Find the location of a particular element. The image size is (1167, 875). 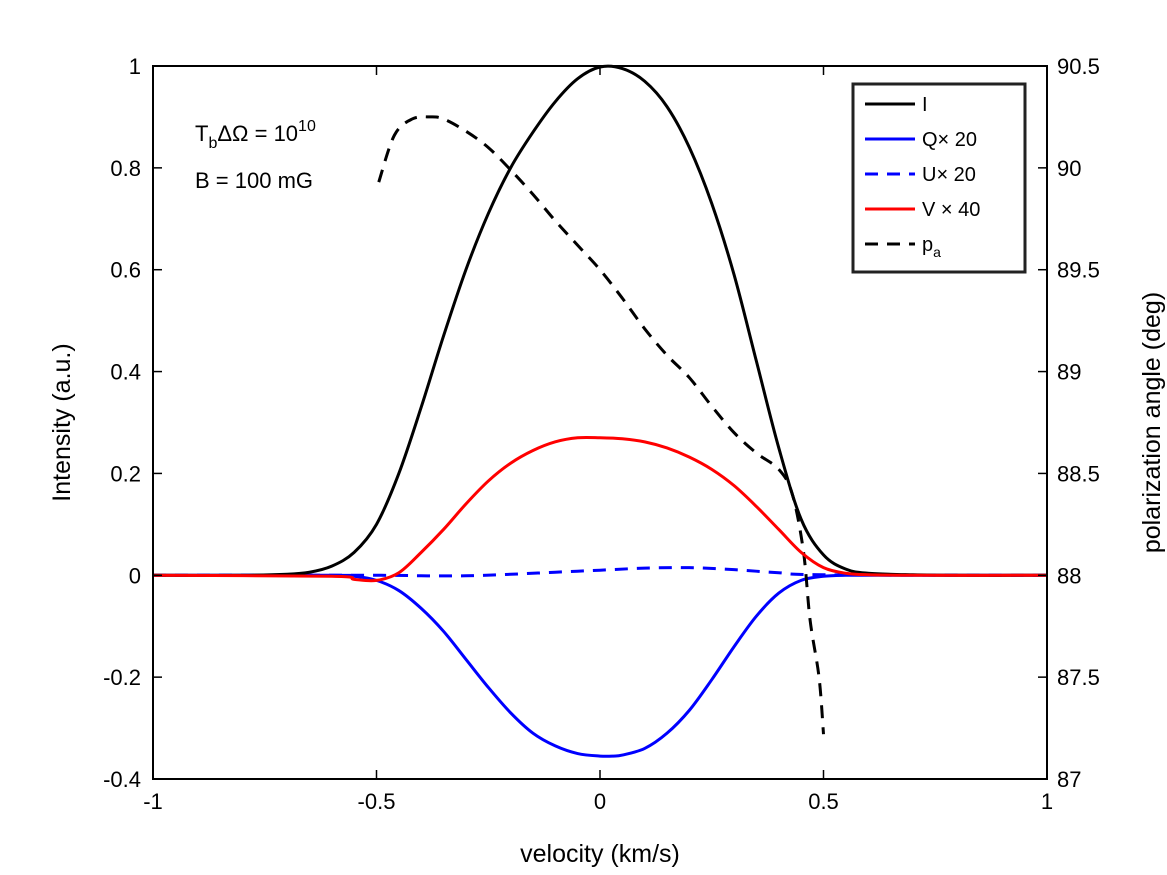

annotation-t: T is located at coordinates (201, 133).